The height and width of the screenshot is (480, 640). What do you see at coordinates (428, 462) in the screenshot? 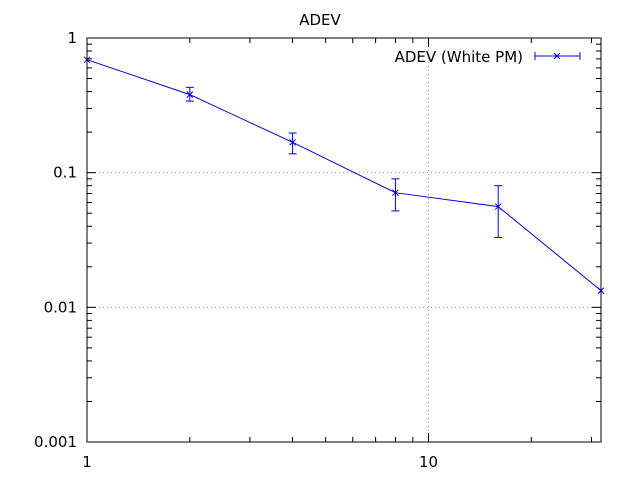
I see `x-tick-label: 10` at bounding box center [428, 462].